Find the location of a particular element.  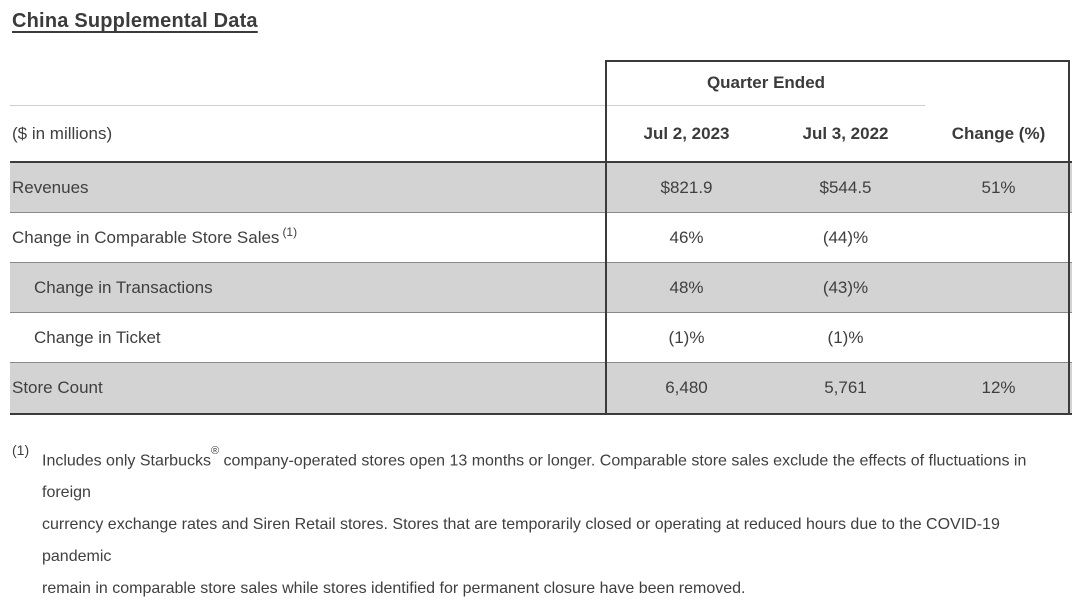

column-header-jul-3-2022: Jul 3, 2022 is located at coordinates (845, 133).